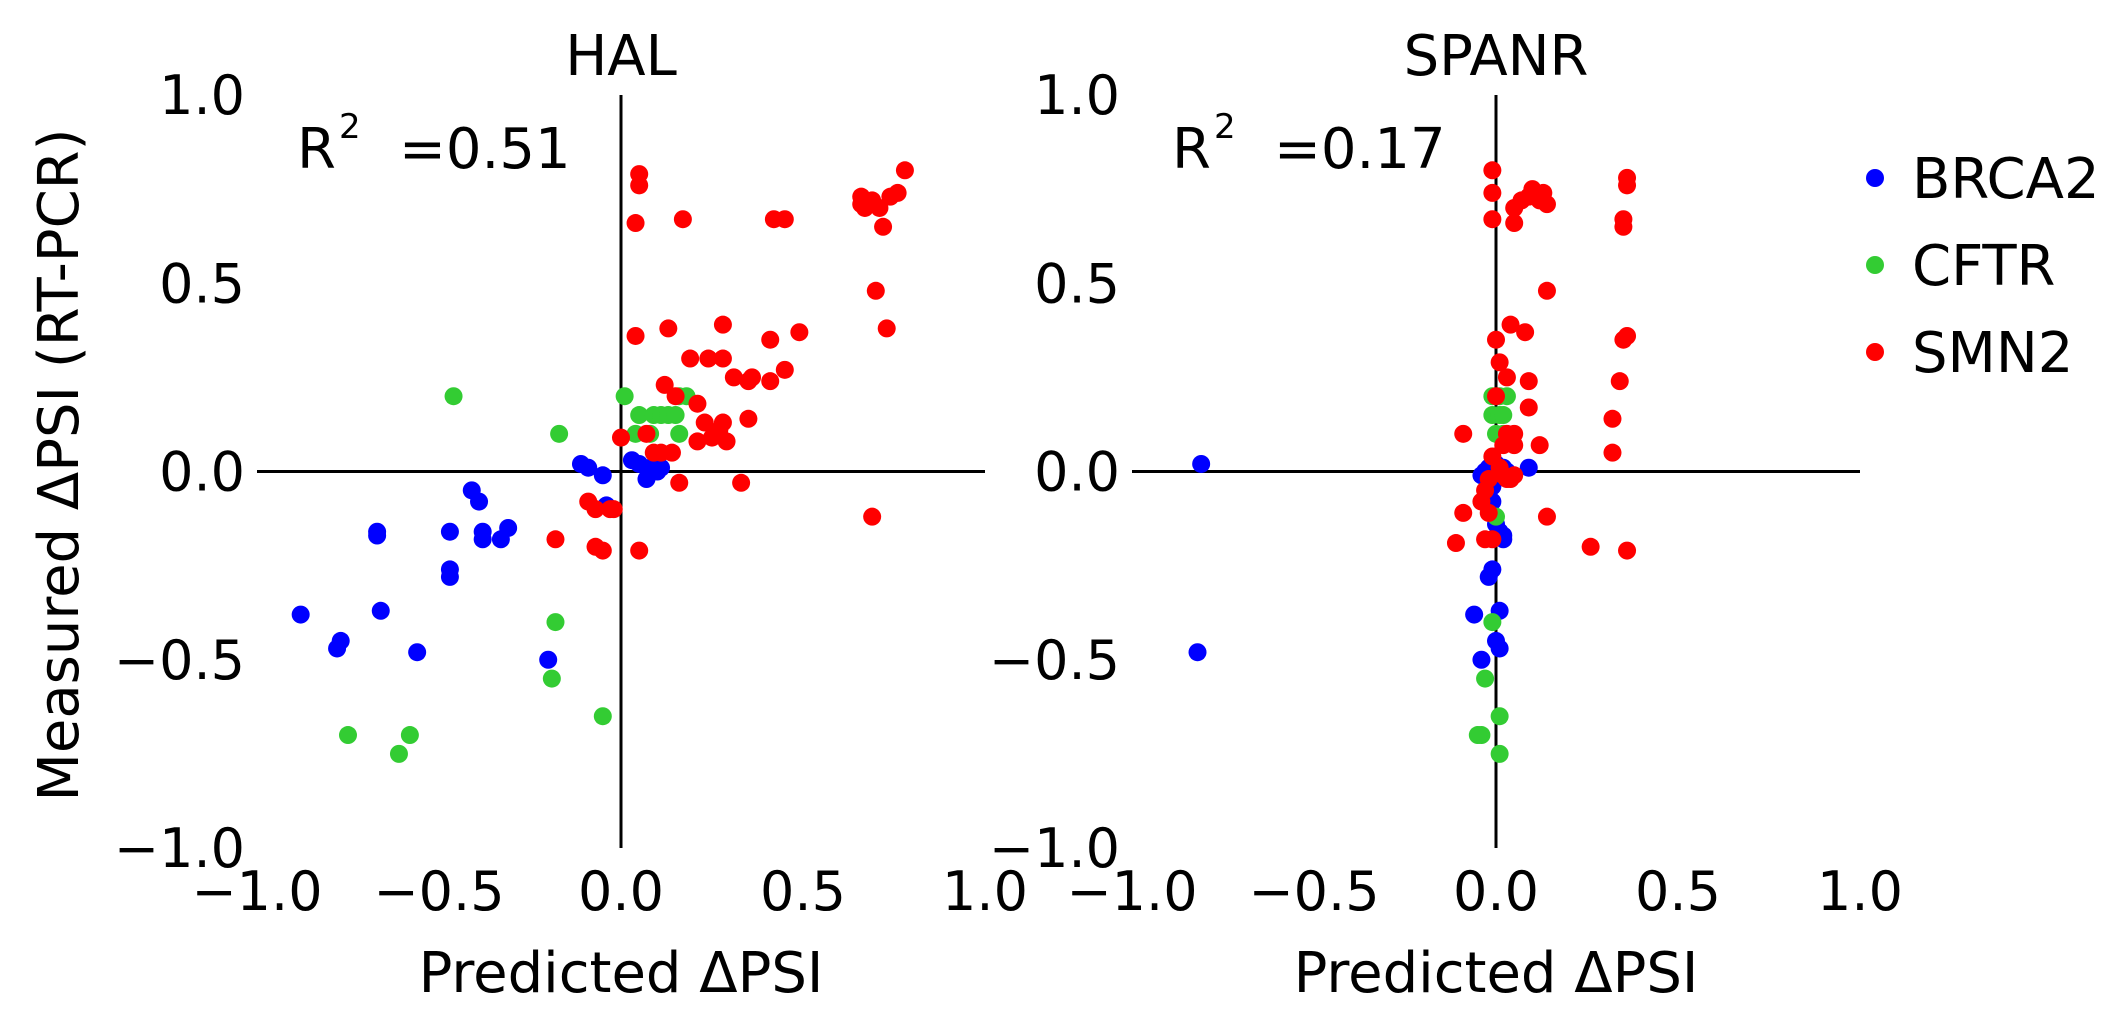 This screenshot has height=1021, width=2125. What do you see at coordinates (2006, 179) in the screenshot?
I see `legend-label-brca2: BRCA2` at bounding box center [2006, 179].